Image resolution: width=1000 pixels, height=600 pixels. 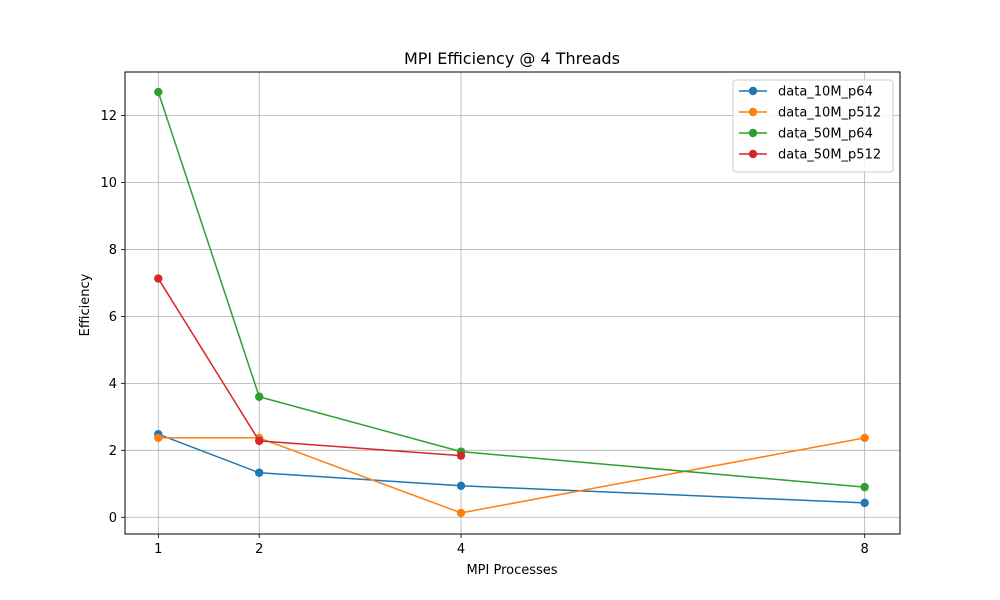 I want to click on y-tick-label: 10, so click(x=108, y=183).